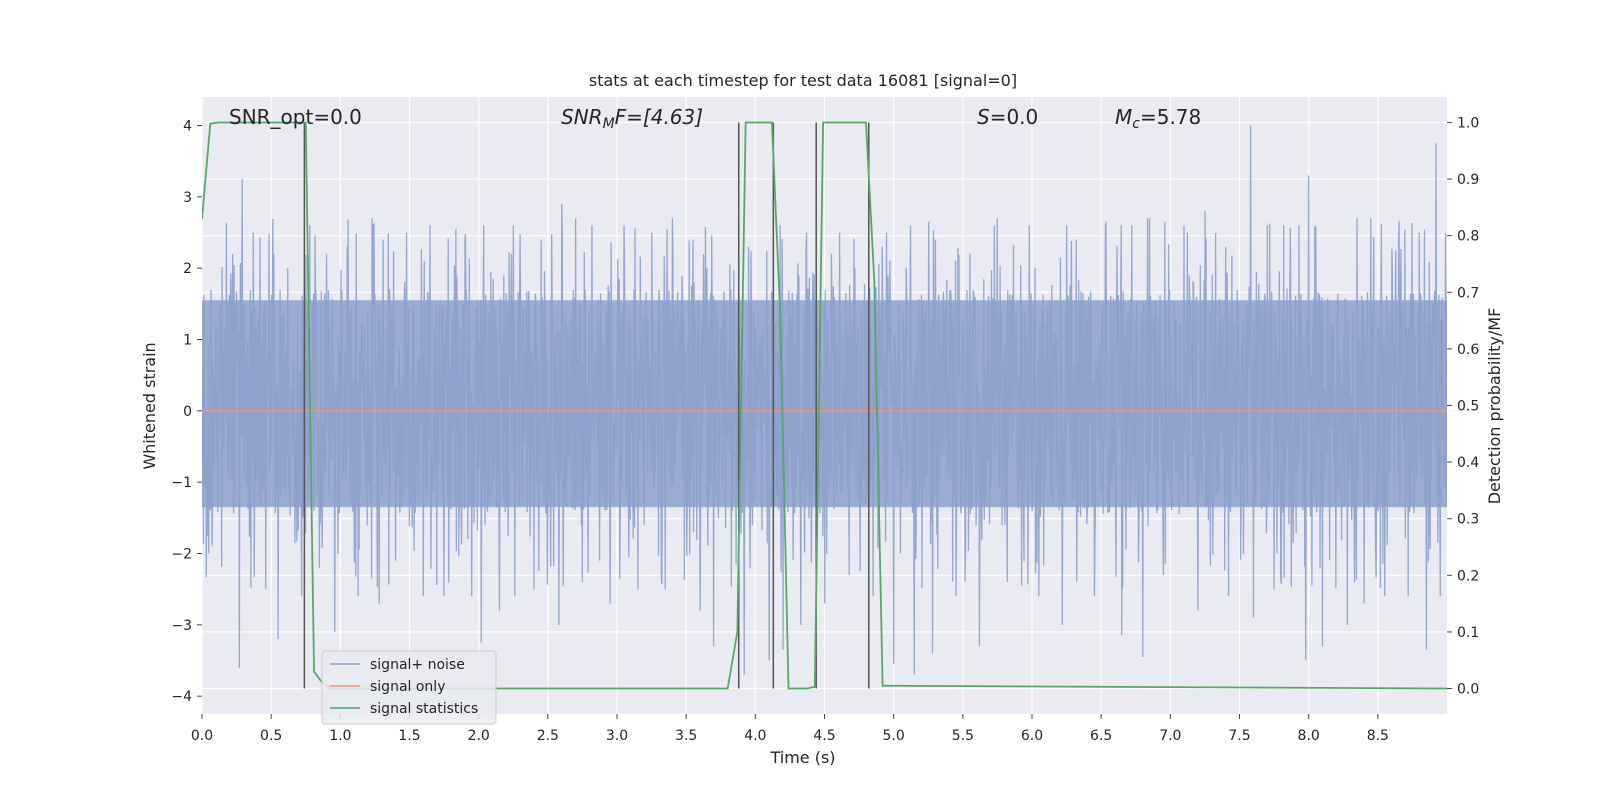  Describe the element at coordinates (149, 405) in the screenshot. I see `y-axis-label: Whitened strain` at that location.